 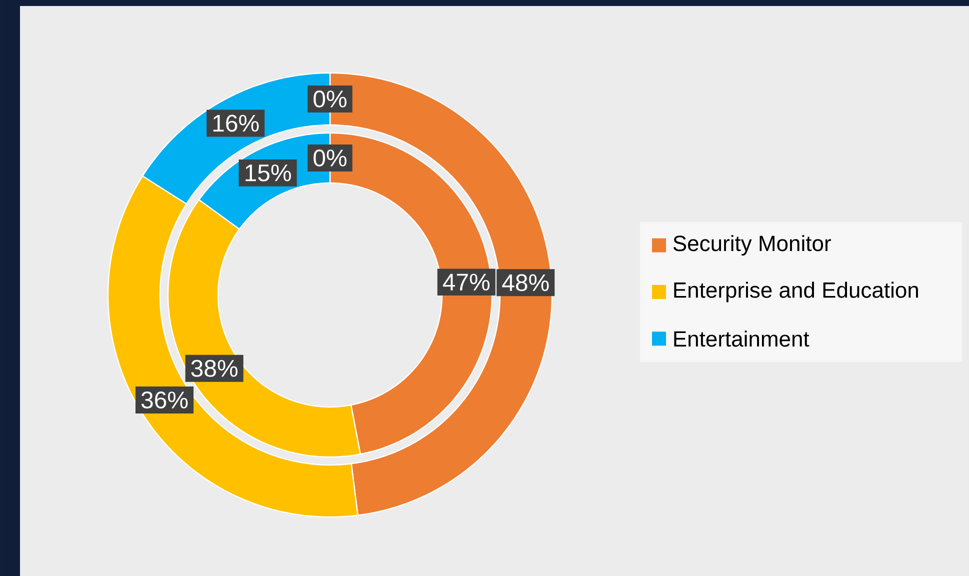 I want to click on data-label: 16%, so click(x=236, y=123).